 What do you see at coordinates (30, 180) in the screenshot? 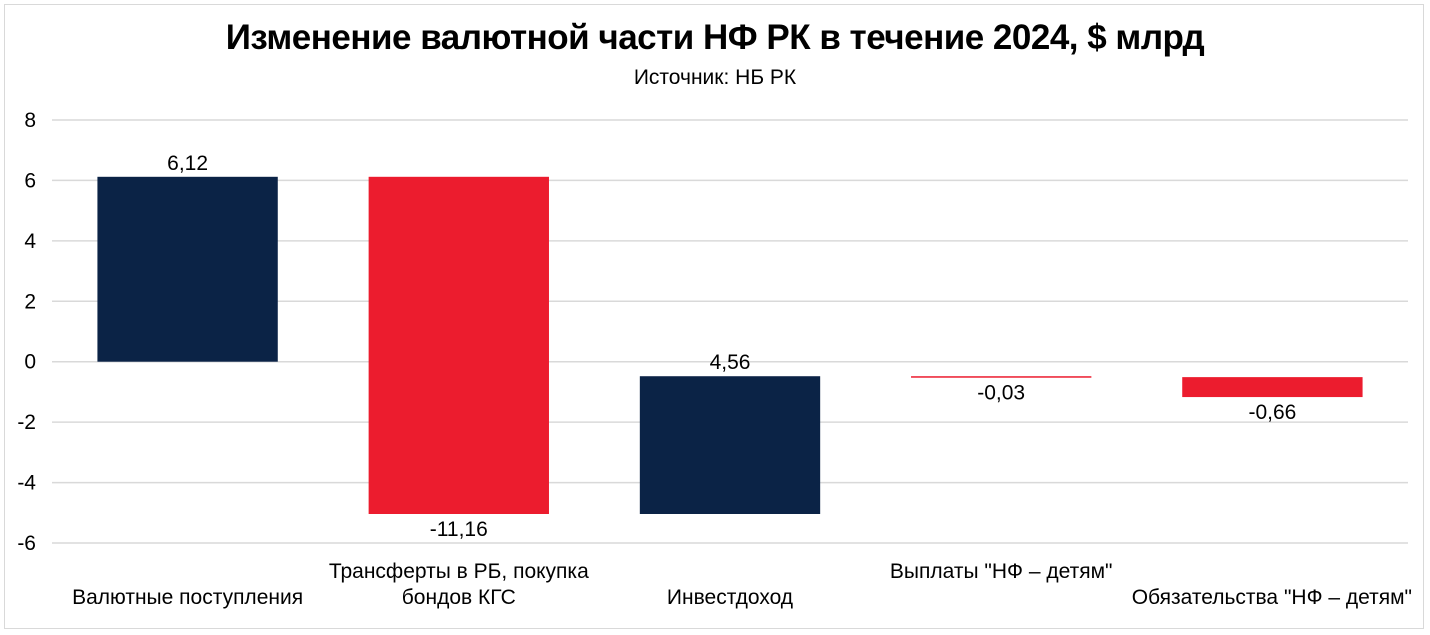
I see `y-tick-label-1: 6` at bounding box center [30, 180].